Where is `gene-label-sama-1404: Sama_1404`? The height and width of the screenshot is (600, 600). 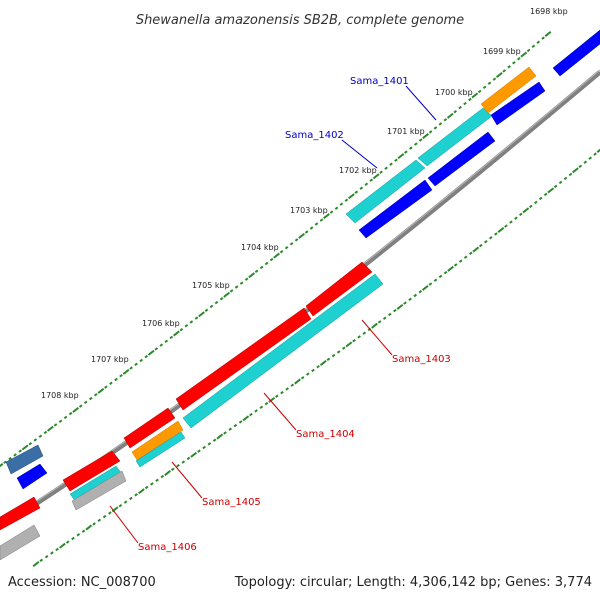
gene-label-sama-1404: Sama_1404 is located at coordinates (325, 434).